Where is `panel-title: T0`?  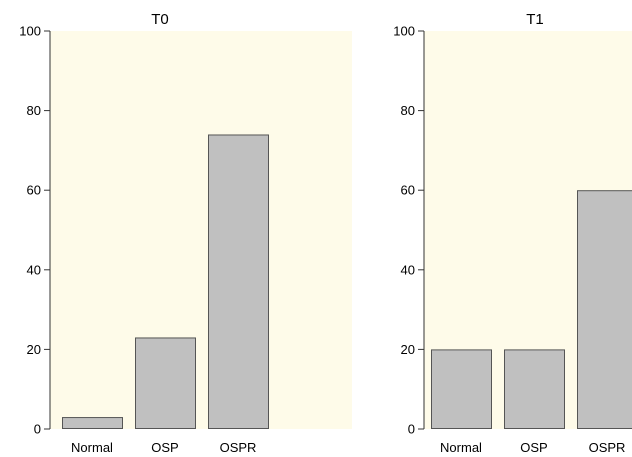
panel-title: T0 is located at coordinates (160, 19).